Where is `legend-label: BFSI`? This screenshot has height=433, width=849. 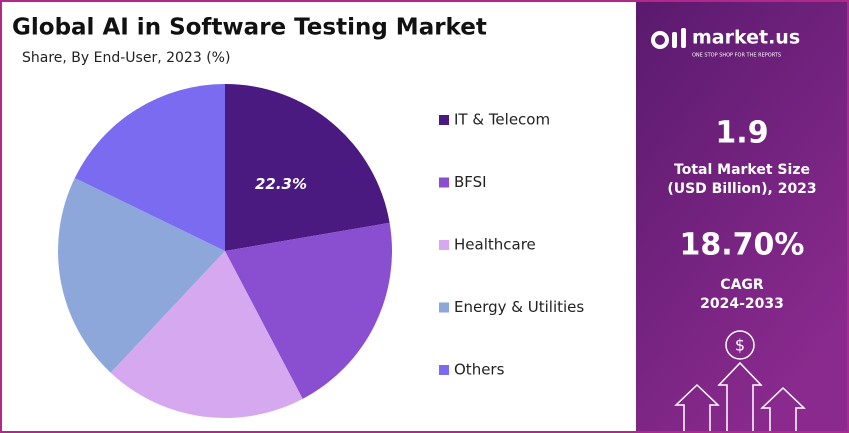
legend-label: BFSI is located at coordinates (470, 182).